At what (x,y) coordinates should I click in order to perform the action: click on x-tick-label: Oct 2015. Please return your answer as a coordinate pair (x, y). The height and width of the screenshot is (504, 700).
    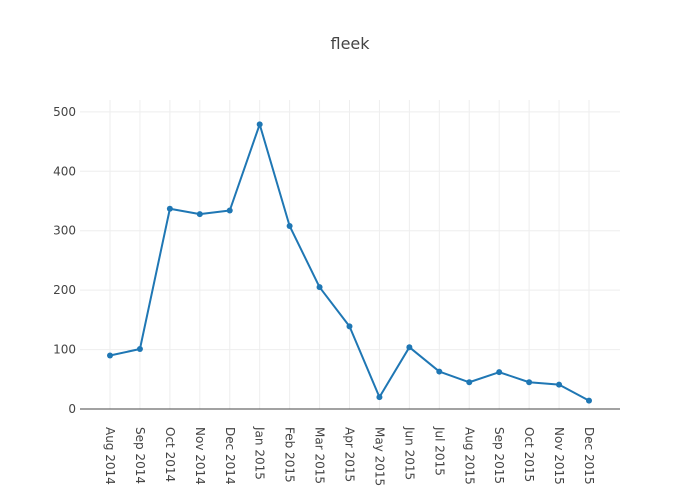
    Looking at the image, I should click on (529, 454).